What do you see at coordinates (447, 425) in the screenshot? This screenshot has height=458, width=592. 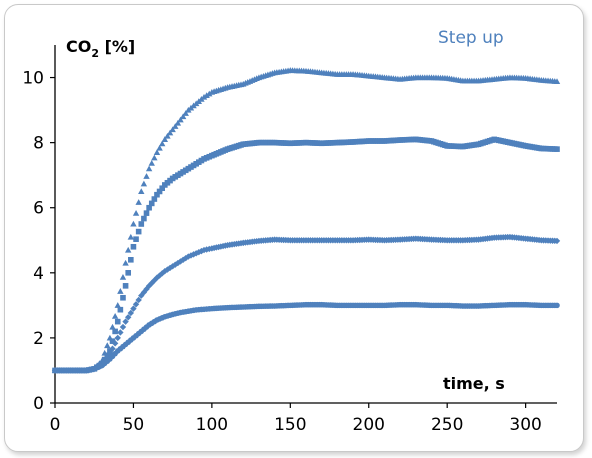 I see `x-tick-label: 250` at bounding box center [447, 425].